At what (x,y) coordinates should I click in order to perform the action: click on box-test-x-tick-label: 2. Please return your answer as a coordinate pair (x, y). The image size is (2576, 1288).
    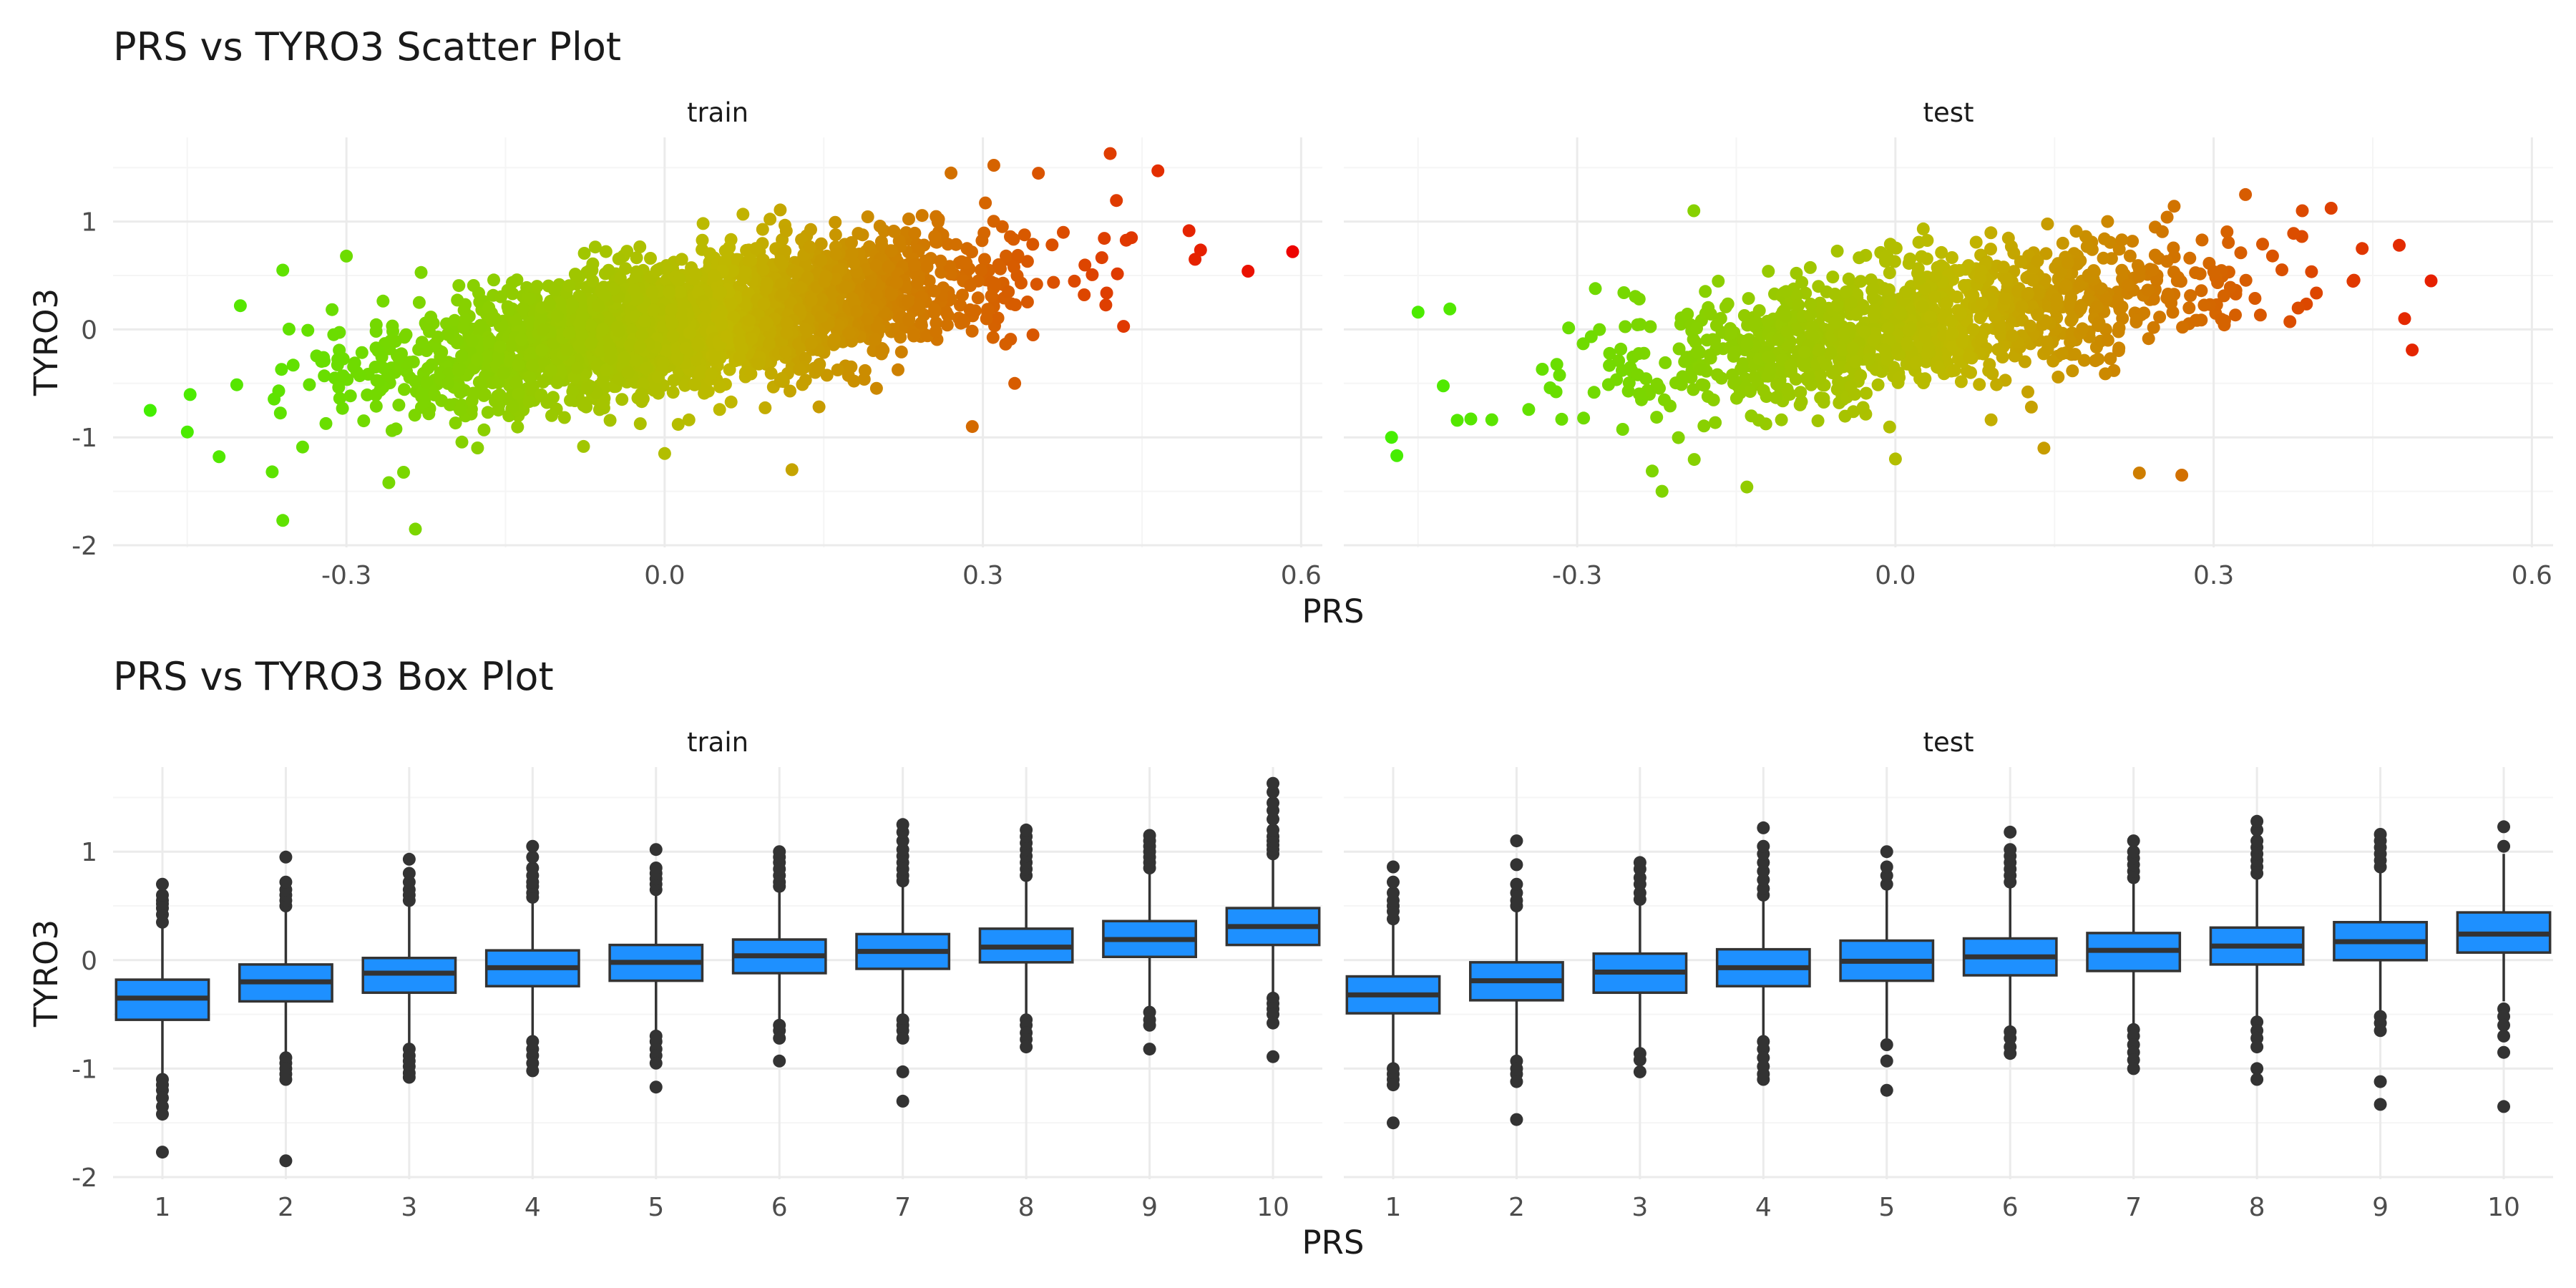
    Looking at the image, I should click on (1516, 1207).